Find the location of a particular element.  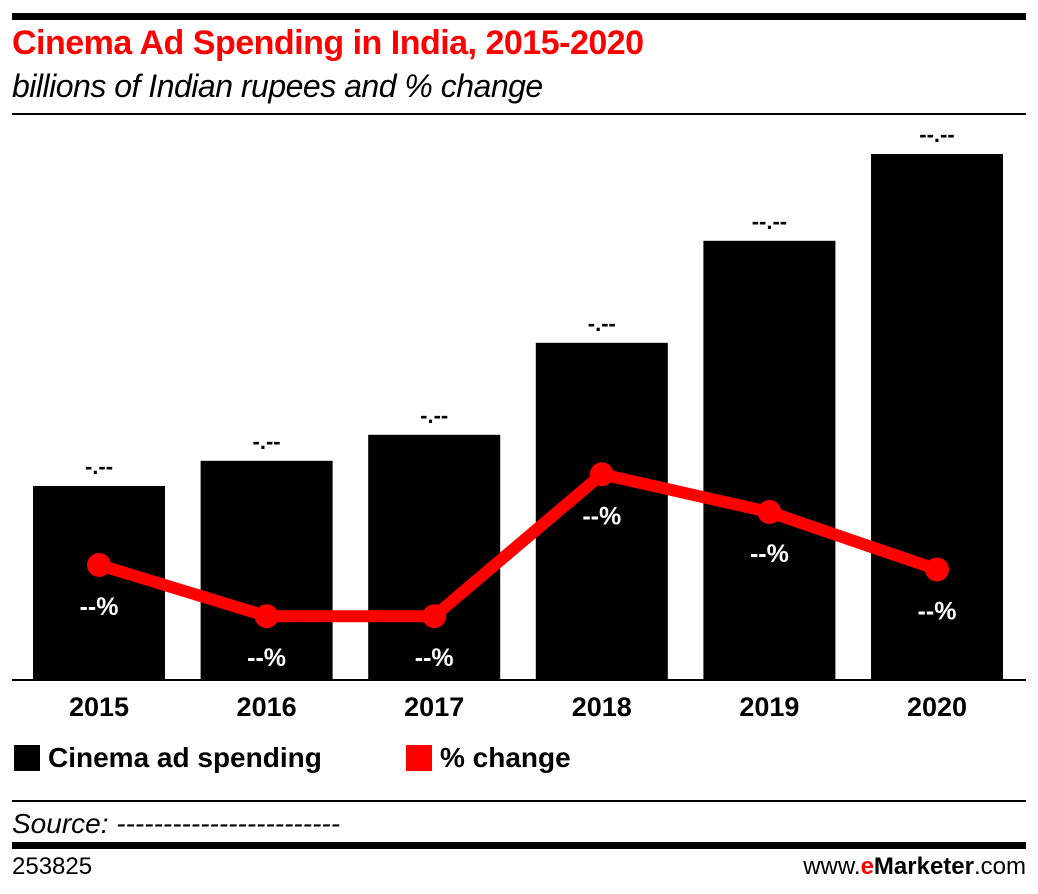

source-rule is located at coordinates (519, 801).